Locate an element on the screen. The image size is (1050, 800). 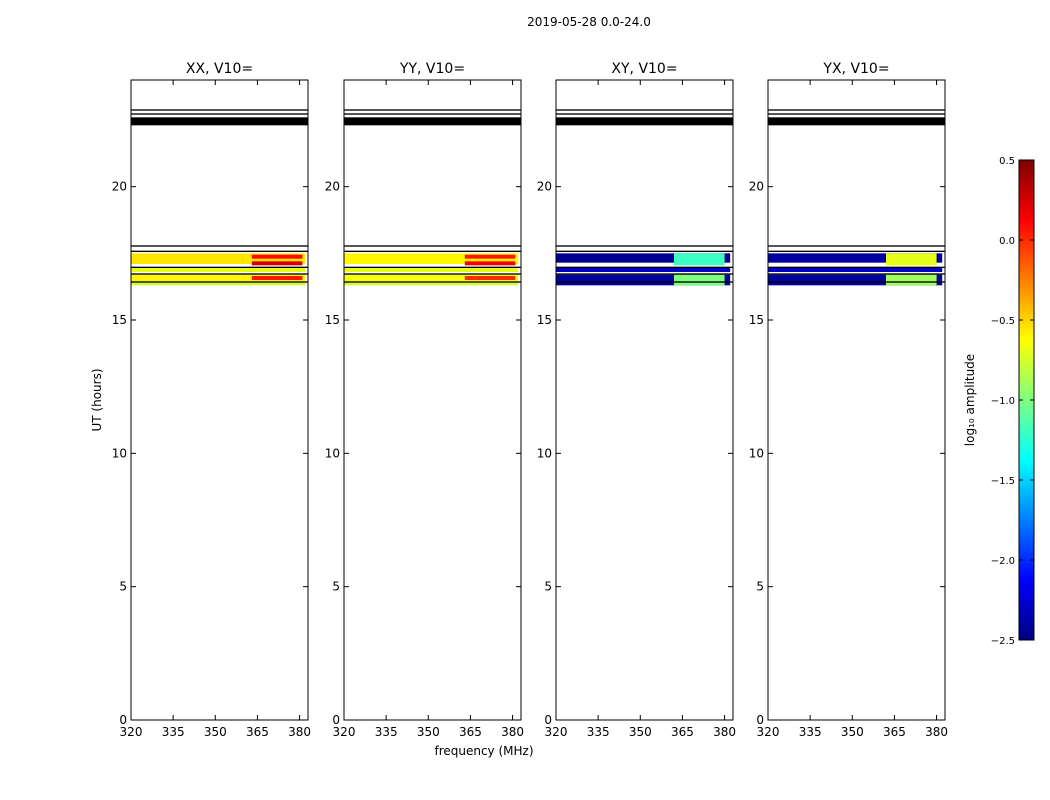
panel-title: XY, V10= is located at coordinates (644, 69).